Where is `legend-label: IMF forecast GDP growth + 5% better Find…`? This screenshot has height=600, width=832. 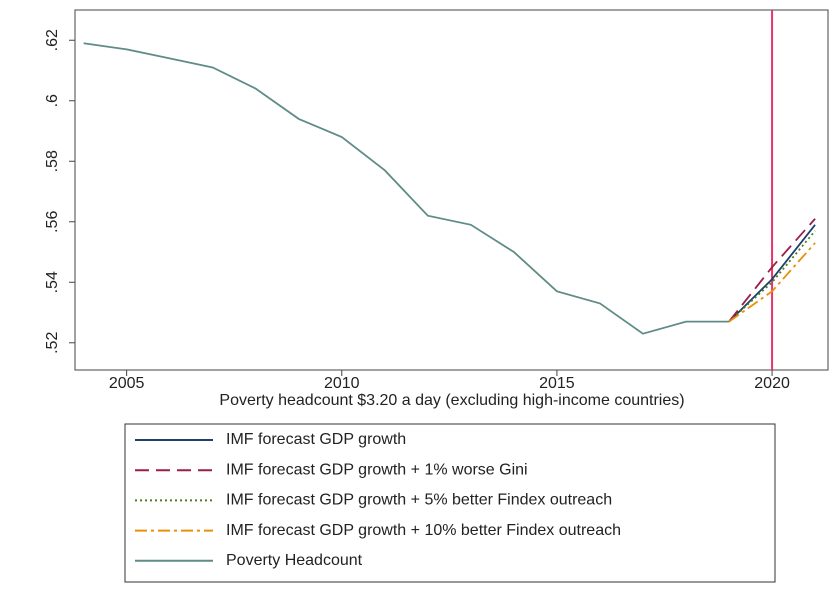
legend-label: IMF forecast GDP growth + 5% better Find… is located at coordinates (419, 500).